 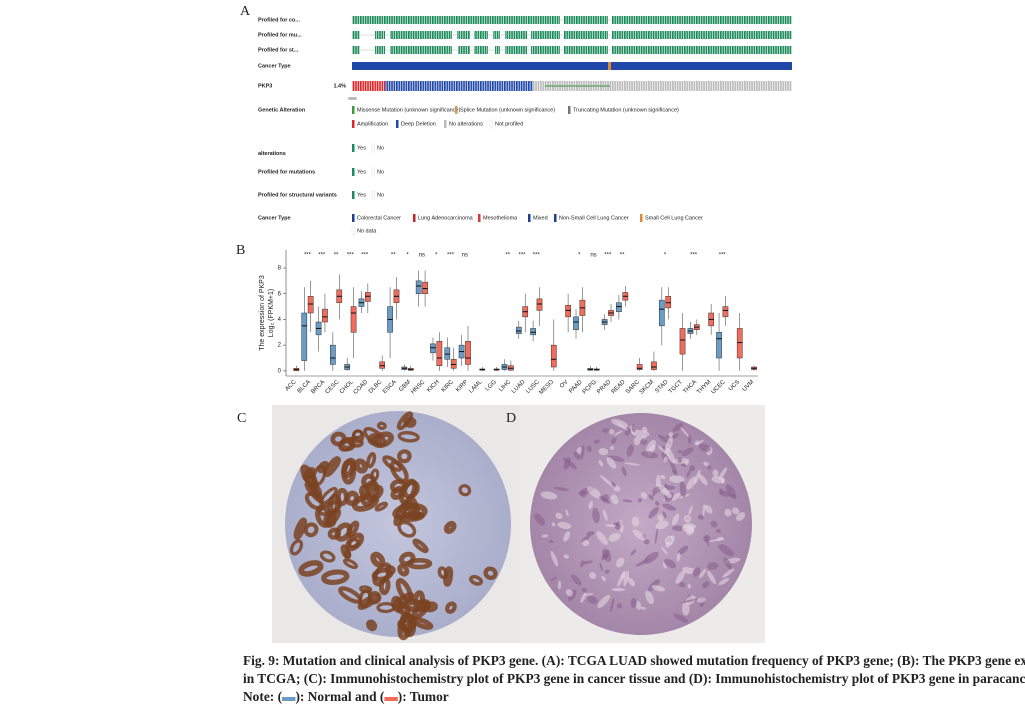 What do you see at coordinates (519, 387) in the screenshot?
I see `x-tick-label: LUAD` at bounding box center [519, 387].